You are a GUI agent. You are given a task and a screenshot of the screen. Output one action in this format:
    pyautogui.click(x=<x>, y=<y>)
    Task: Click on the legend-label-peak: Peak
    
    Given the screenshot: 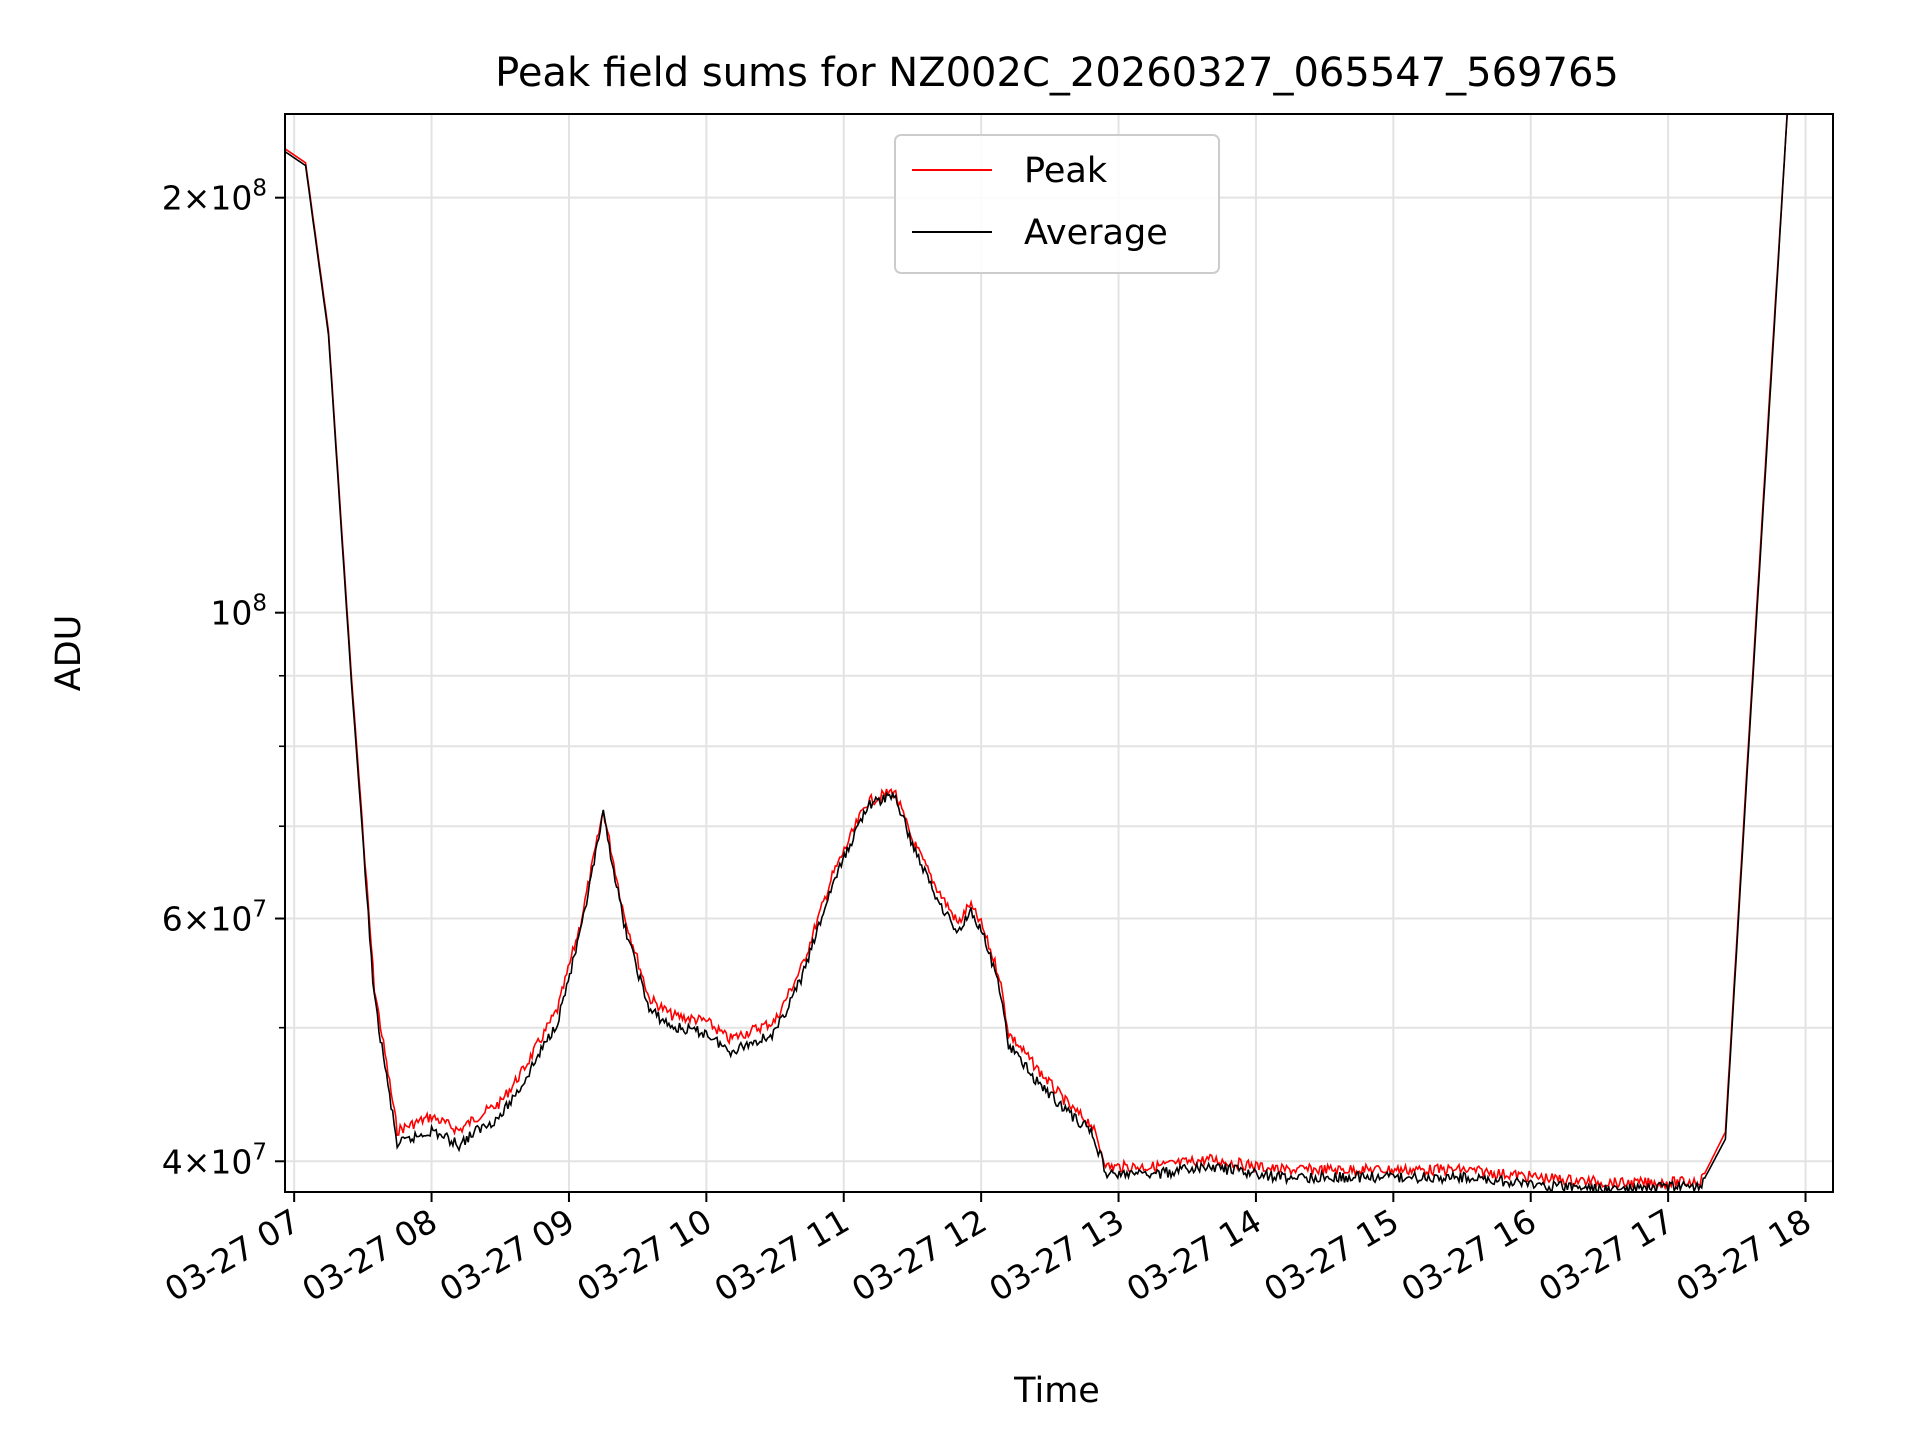 What is the action you would take?
    pyautogui.click(x=1066, y=171)
    